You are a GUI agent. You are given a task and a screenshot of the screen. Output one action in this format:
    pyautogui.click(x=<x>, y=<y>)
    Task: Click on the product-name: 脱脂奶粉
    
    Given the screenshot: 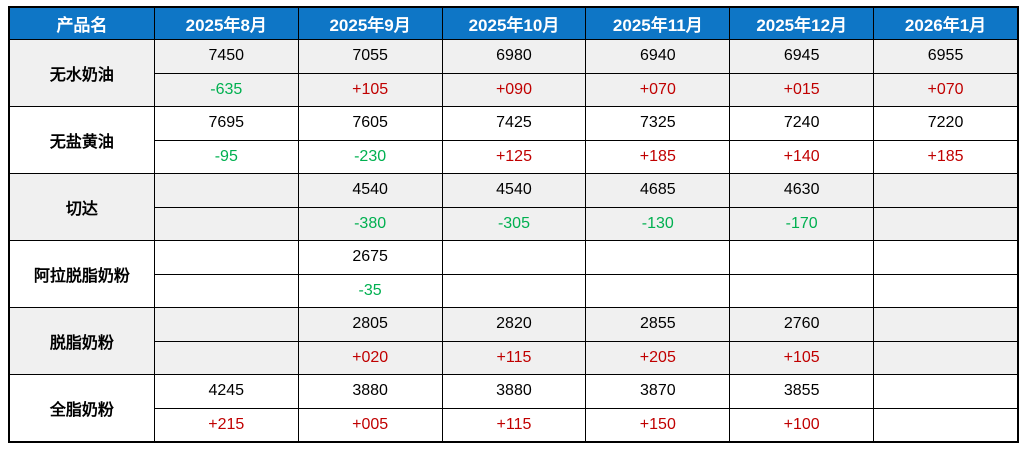 What is the action you would take?
    pyautogui.click(x=81, y=341)
    